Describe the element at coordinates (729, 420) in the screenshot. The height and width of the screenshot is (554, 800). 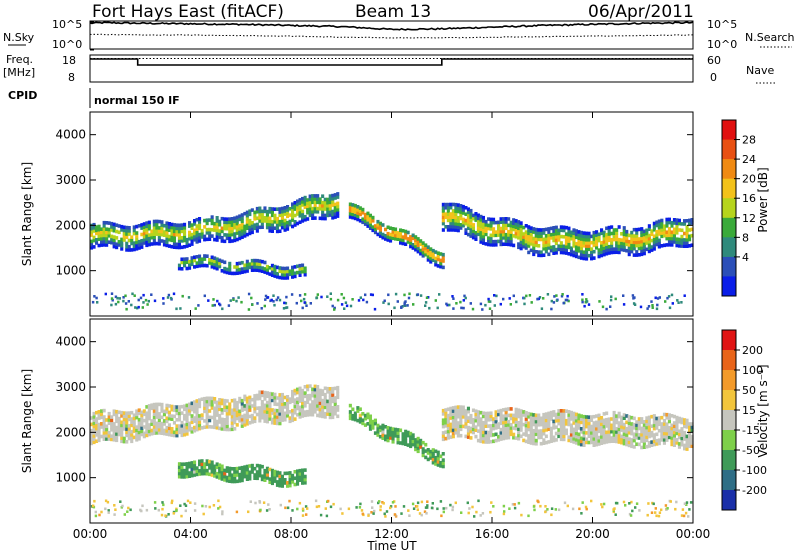
I see `velocity-colorbar-frame` at that location.